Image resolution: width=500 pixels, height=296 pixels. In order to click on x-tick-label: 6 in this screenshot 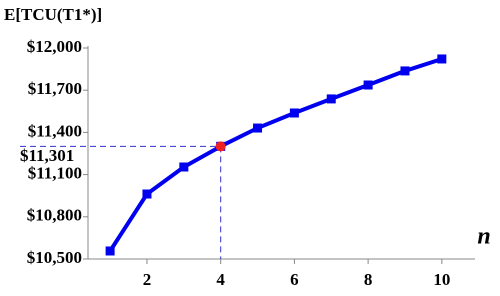, I will do `click(294, 279)`.